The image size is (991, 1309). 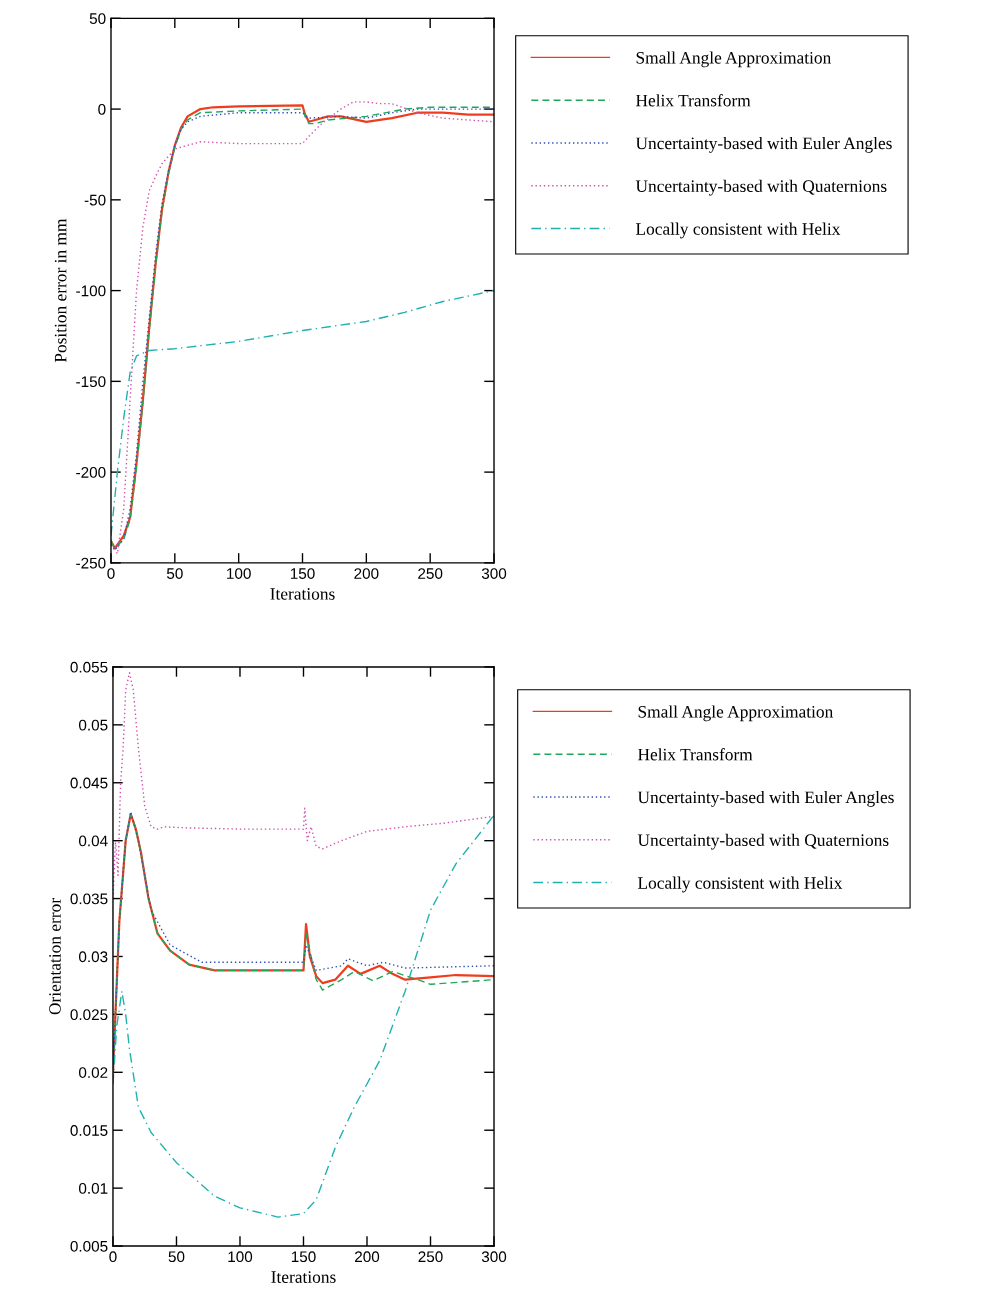 What do you see at coordinates (89, 899) in the screenshot?
I see `y-tick-label: 0.035` at bounding box center [89, 899].